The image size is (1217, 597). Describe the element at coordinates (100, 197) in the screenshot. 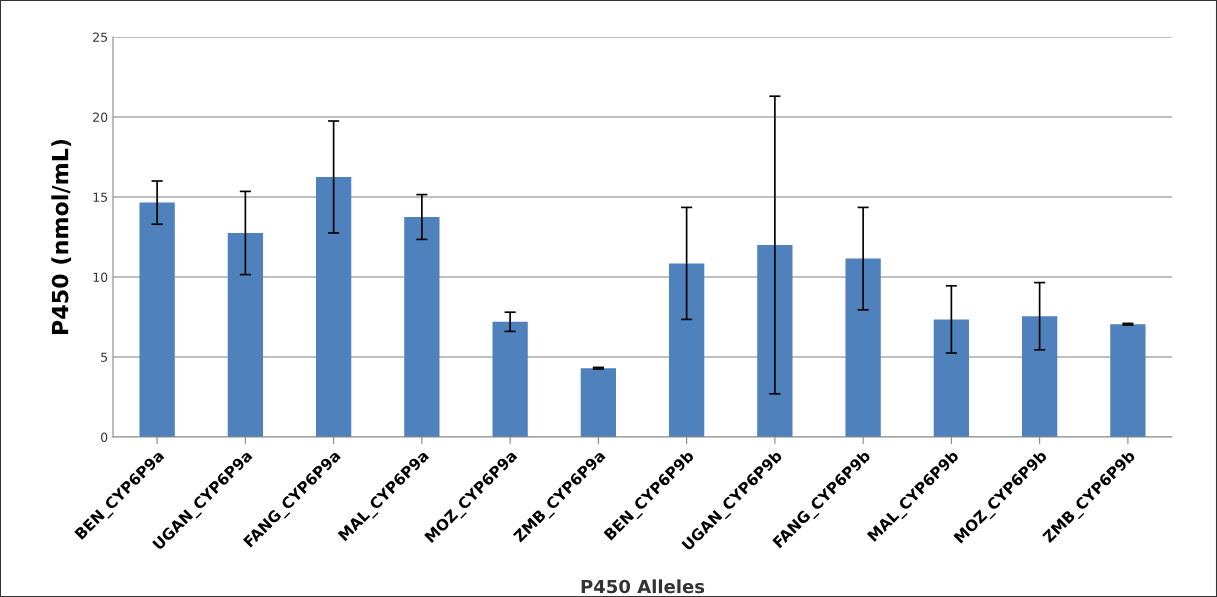

I see `y-tick-label: 15` at that location.